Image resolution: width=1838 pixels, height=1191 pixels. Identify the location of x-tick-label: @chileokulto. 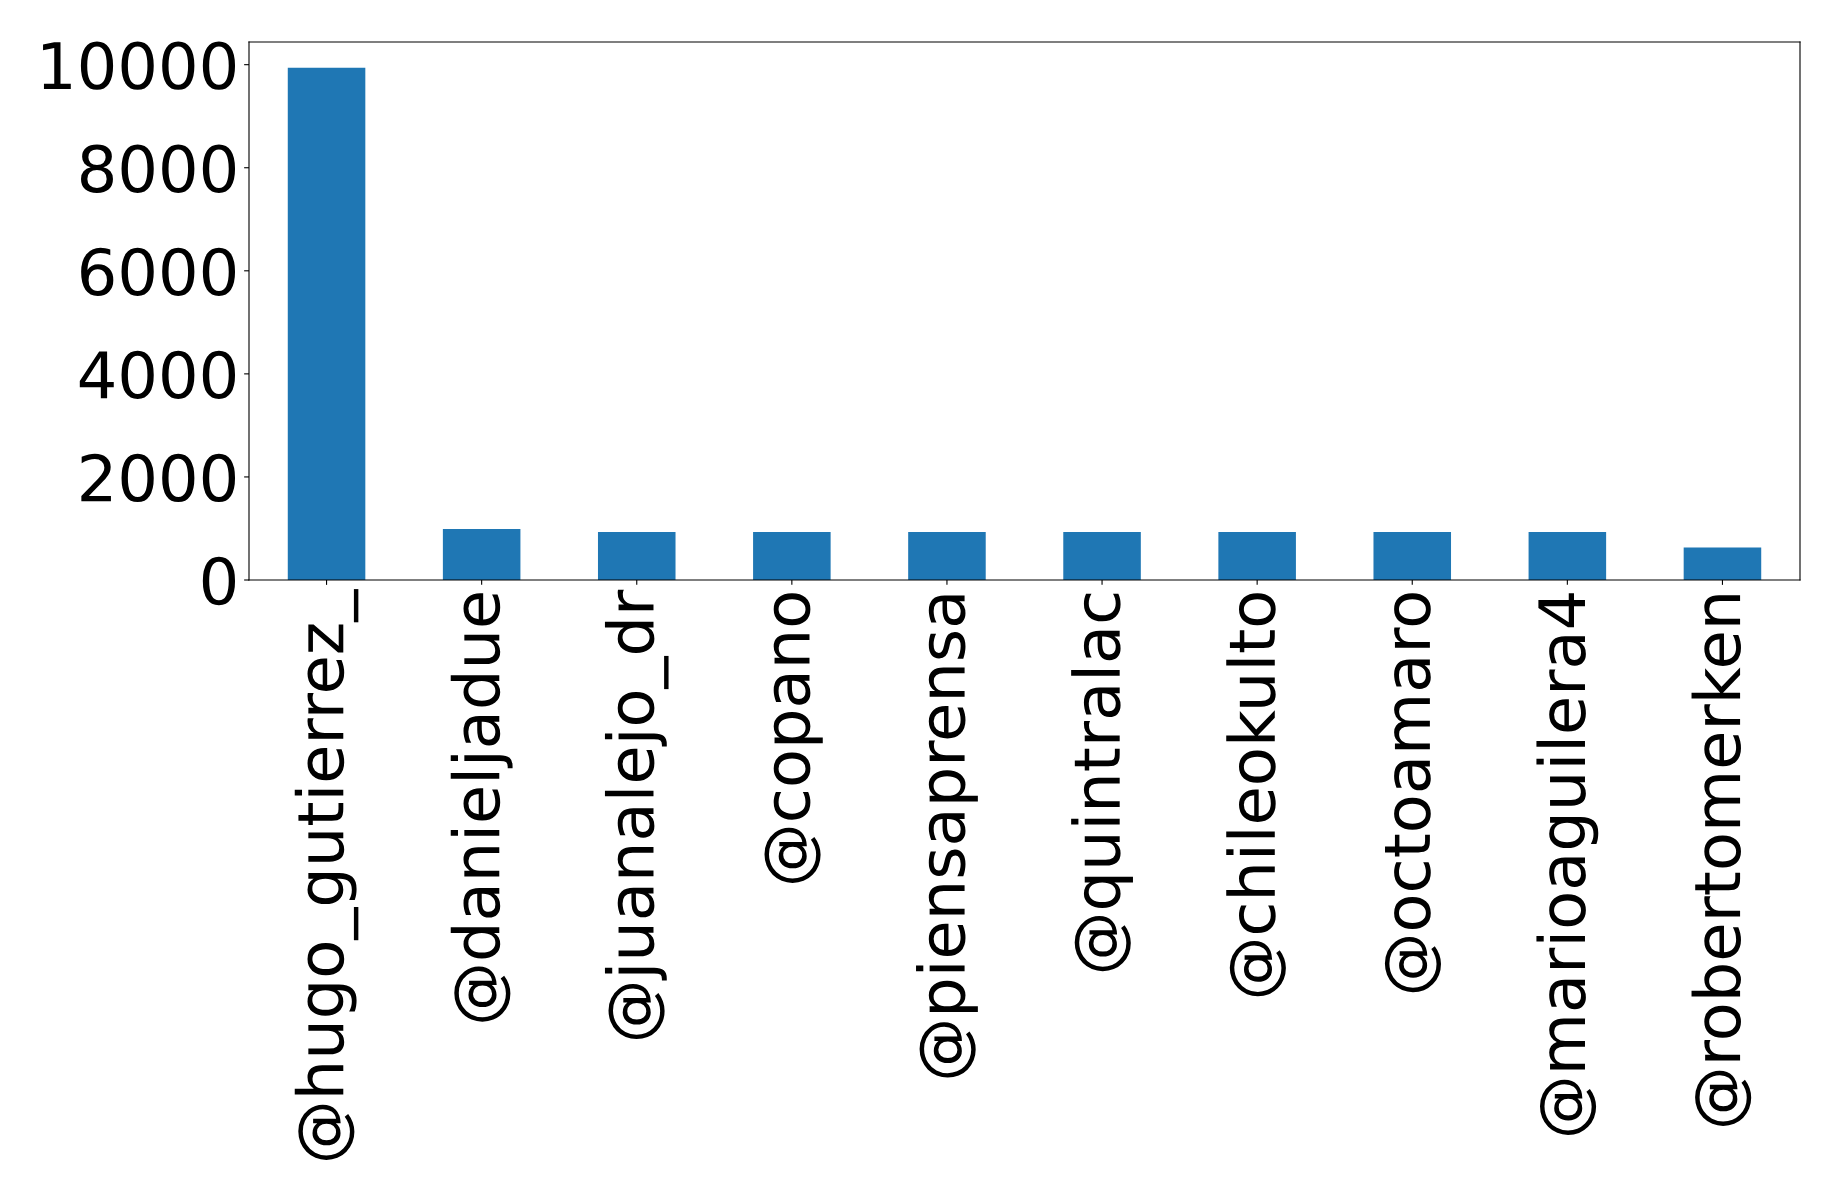
(1256, 795).